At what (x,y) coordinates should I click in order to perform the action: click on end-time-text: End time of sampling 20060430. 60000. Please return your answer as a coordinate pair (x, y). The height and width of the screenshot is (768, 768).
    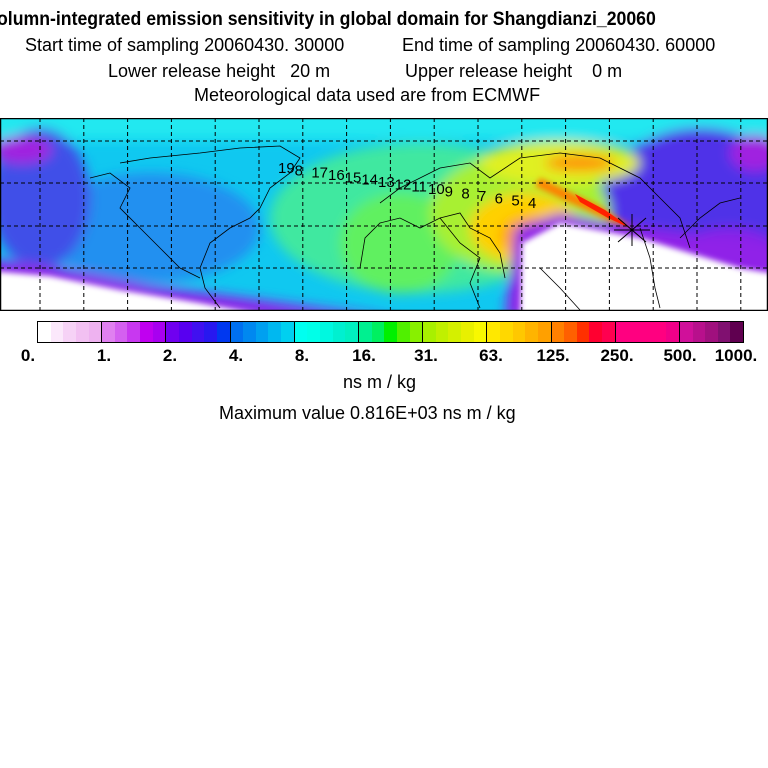
    Looking at the image, I should click on (559, 45).